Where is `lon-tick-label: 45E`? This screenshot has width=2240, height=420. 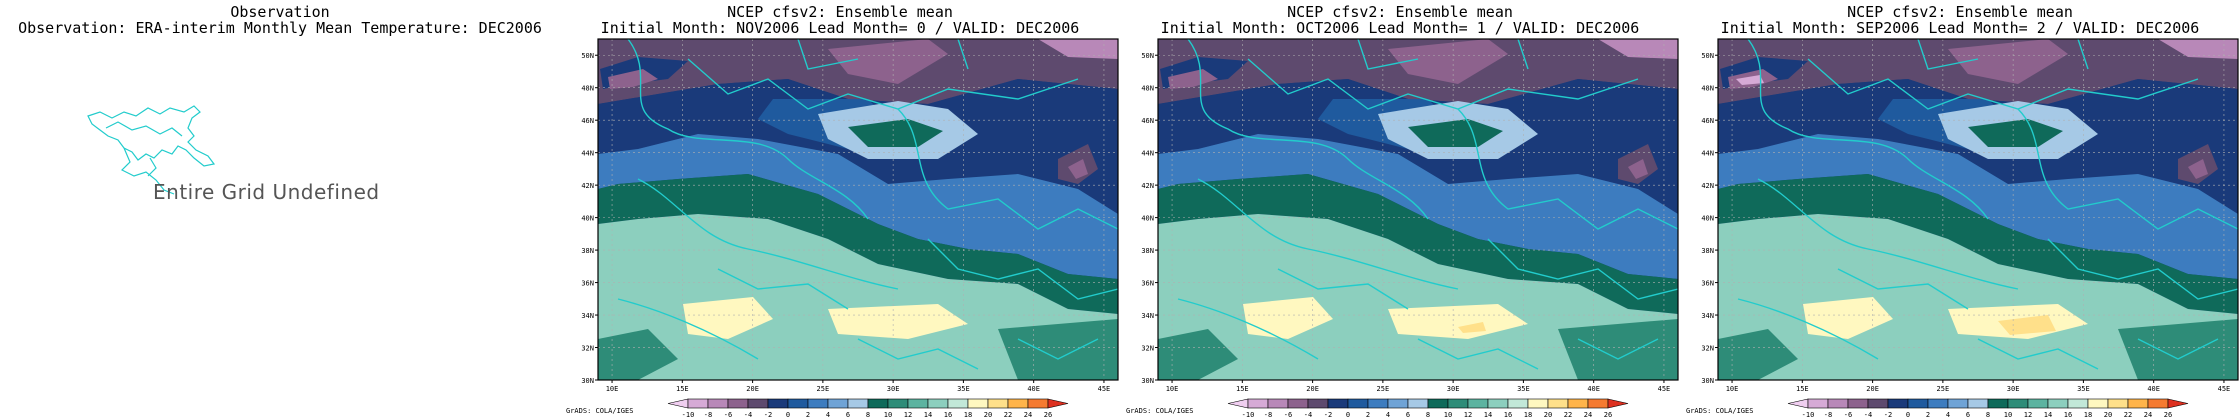
lon-tick-label: 45E is located at coordinates (1104, 389).